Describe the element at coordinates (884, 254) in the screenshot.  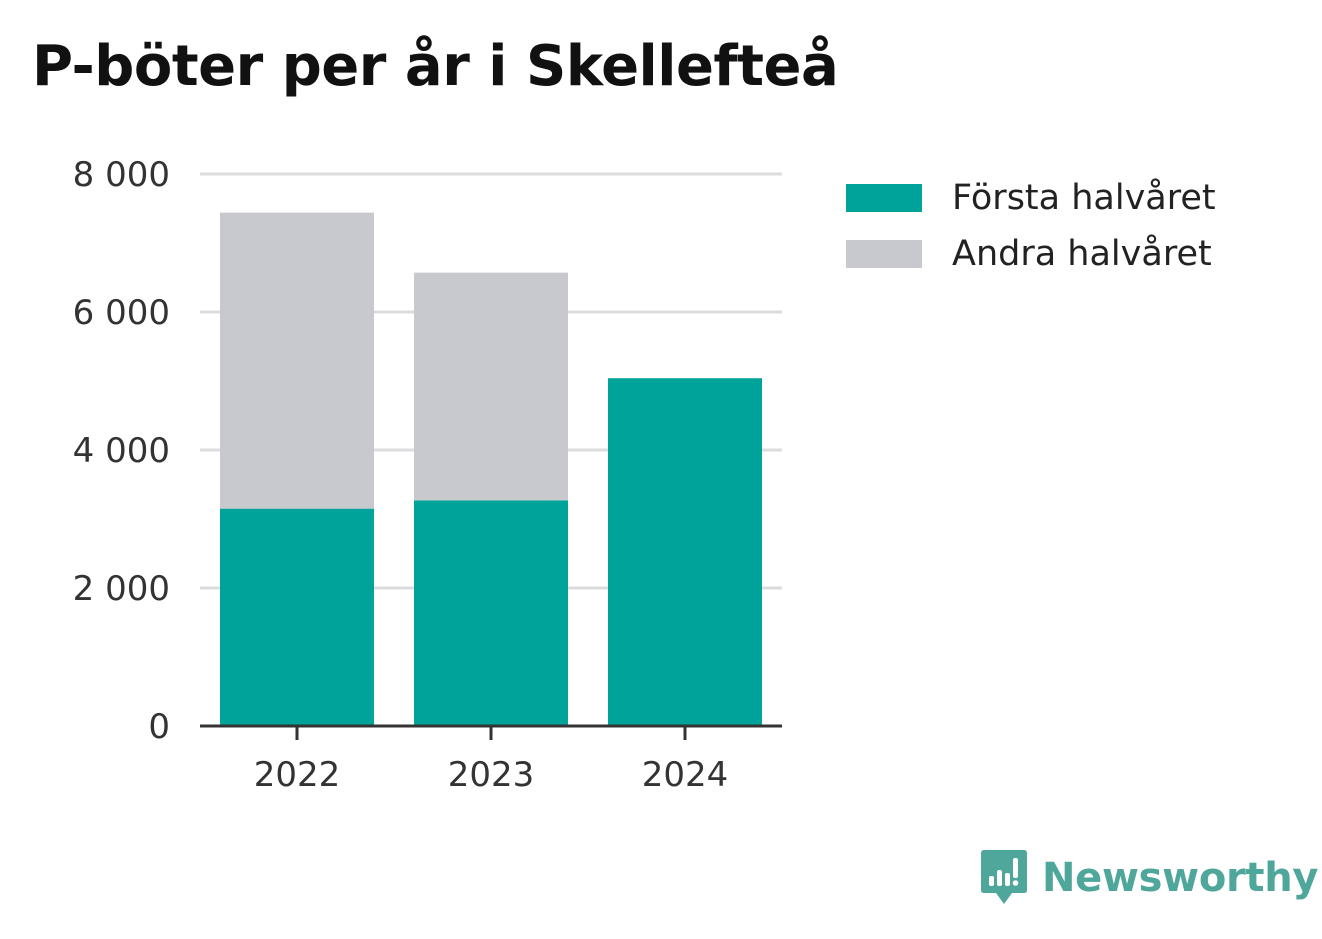
I see `legend-swatch-second-half` at that location.